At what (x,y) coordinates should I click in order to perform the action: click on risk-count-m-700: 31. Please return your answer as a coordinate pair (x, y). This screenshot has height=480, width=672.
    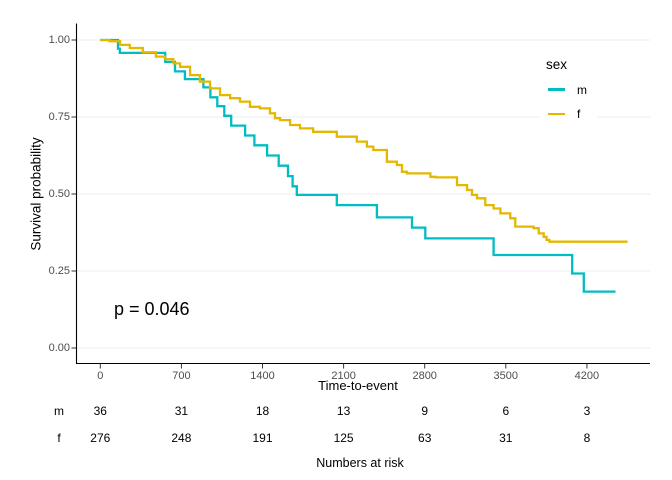
    Looking at the image, I should click on (181, 411).